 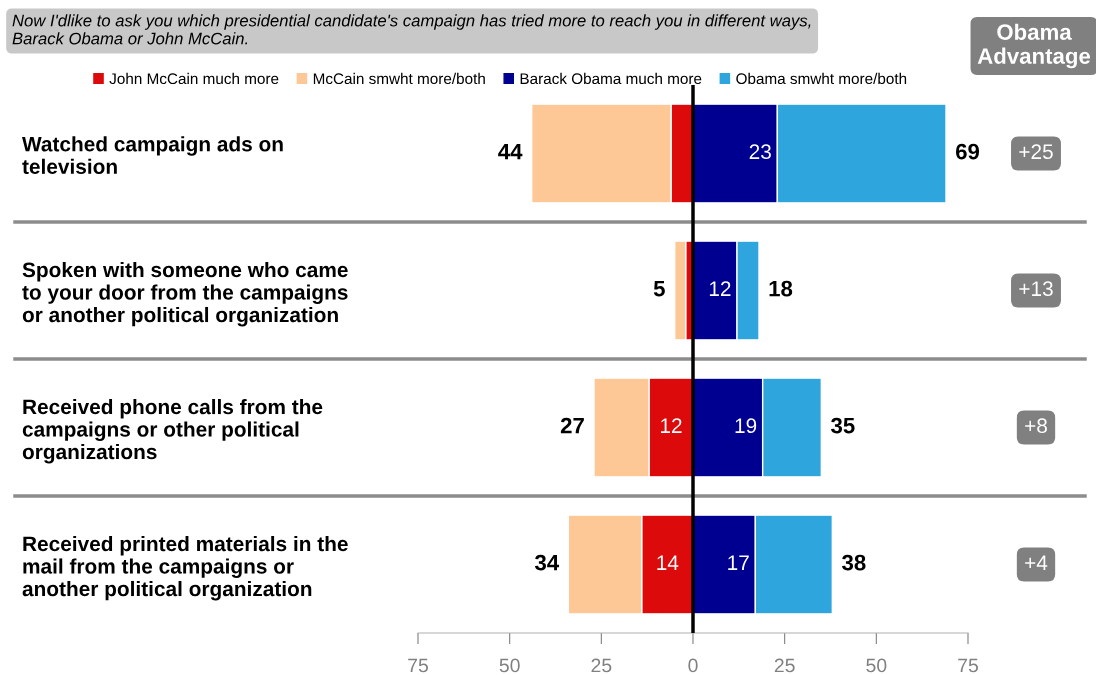 I want to click on y-tick-label: Received printed materials in the mail from the campaigns or another political organization, so click(x=185, y=568).